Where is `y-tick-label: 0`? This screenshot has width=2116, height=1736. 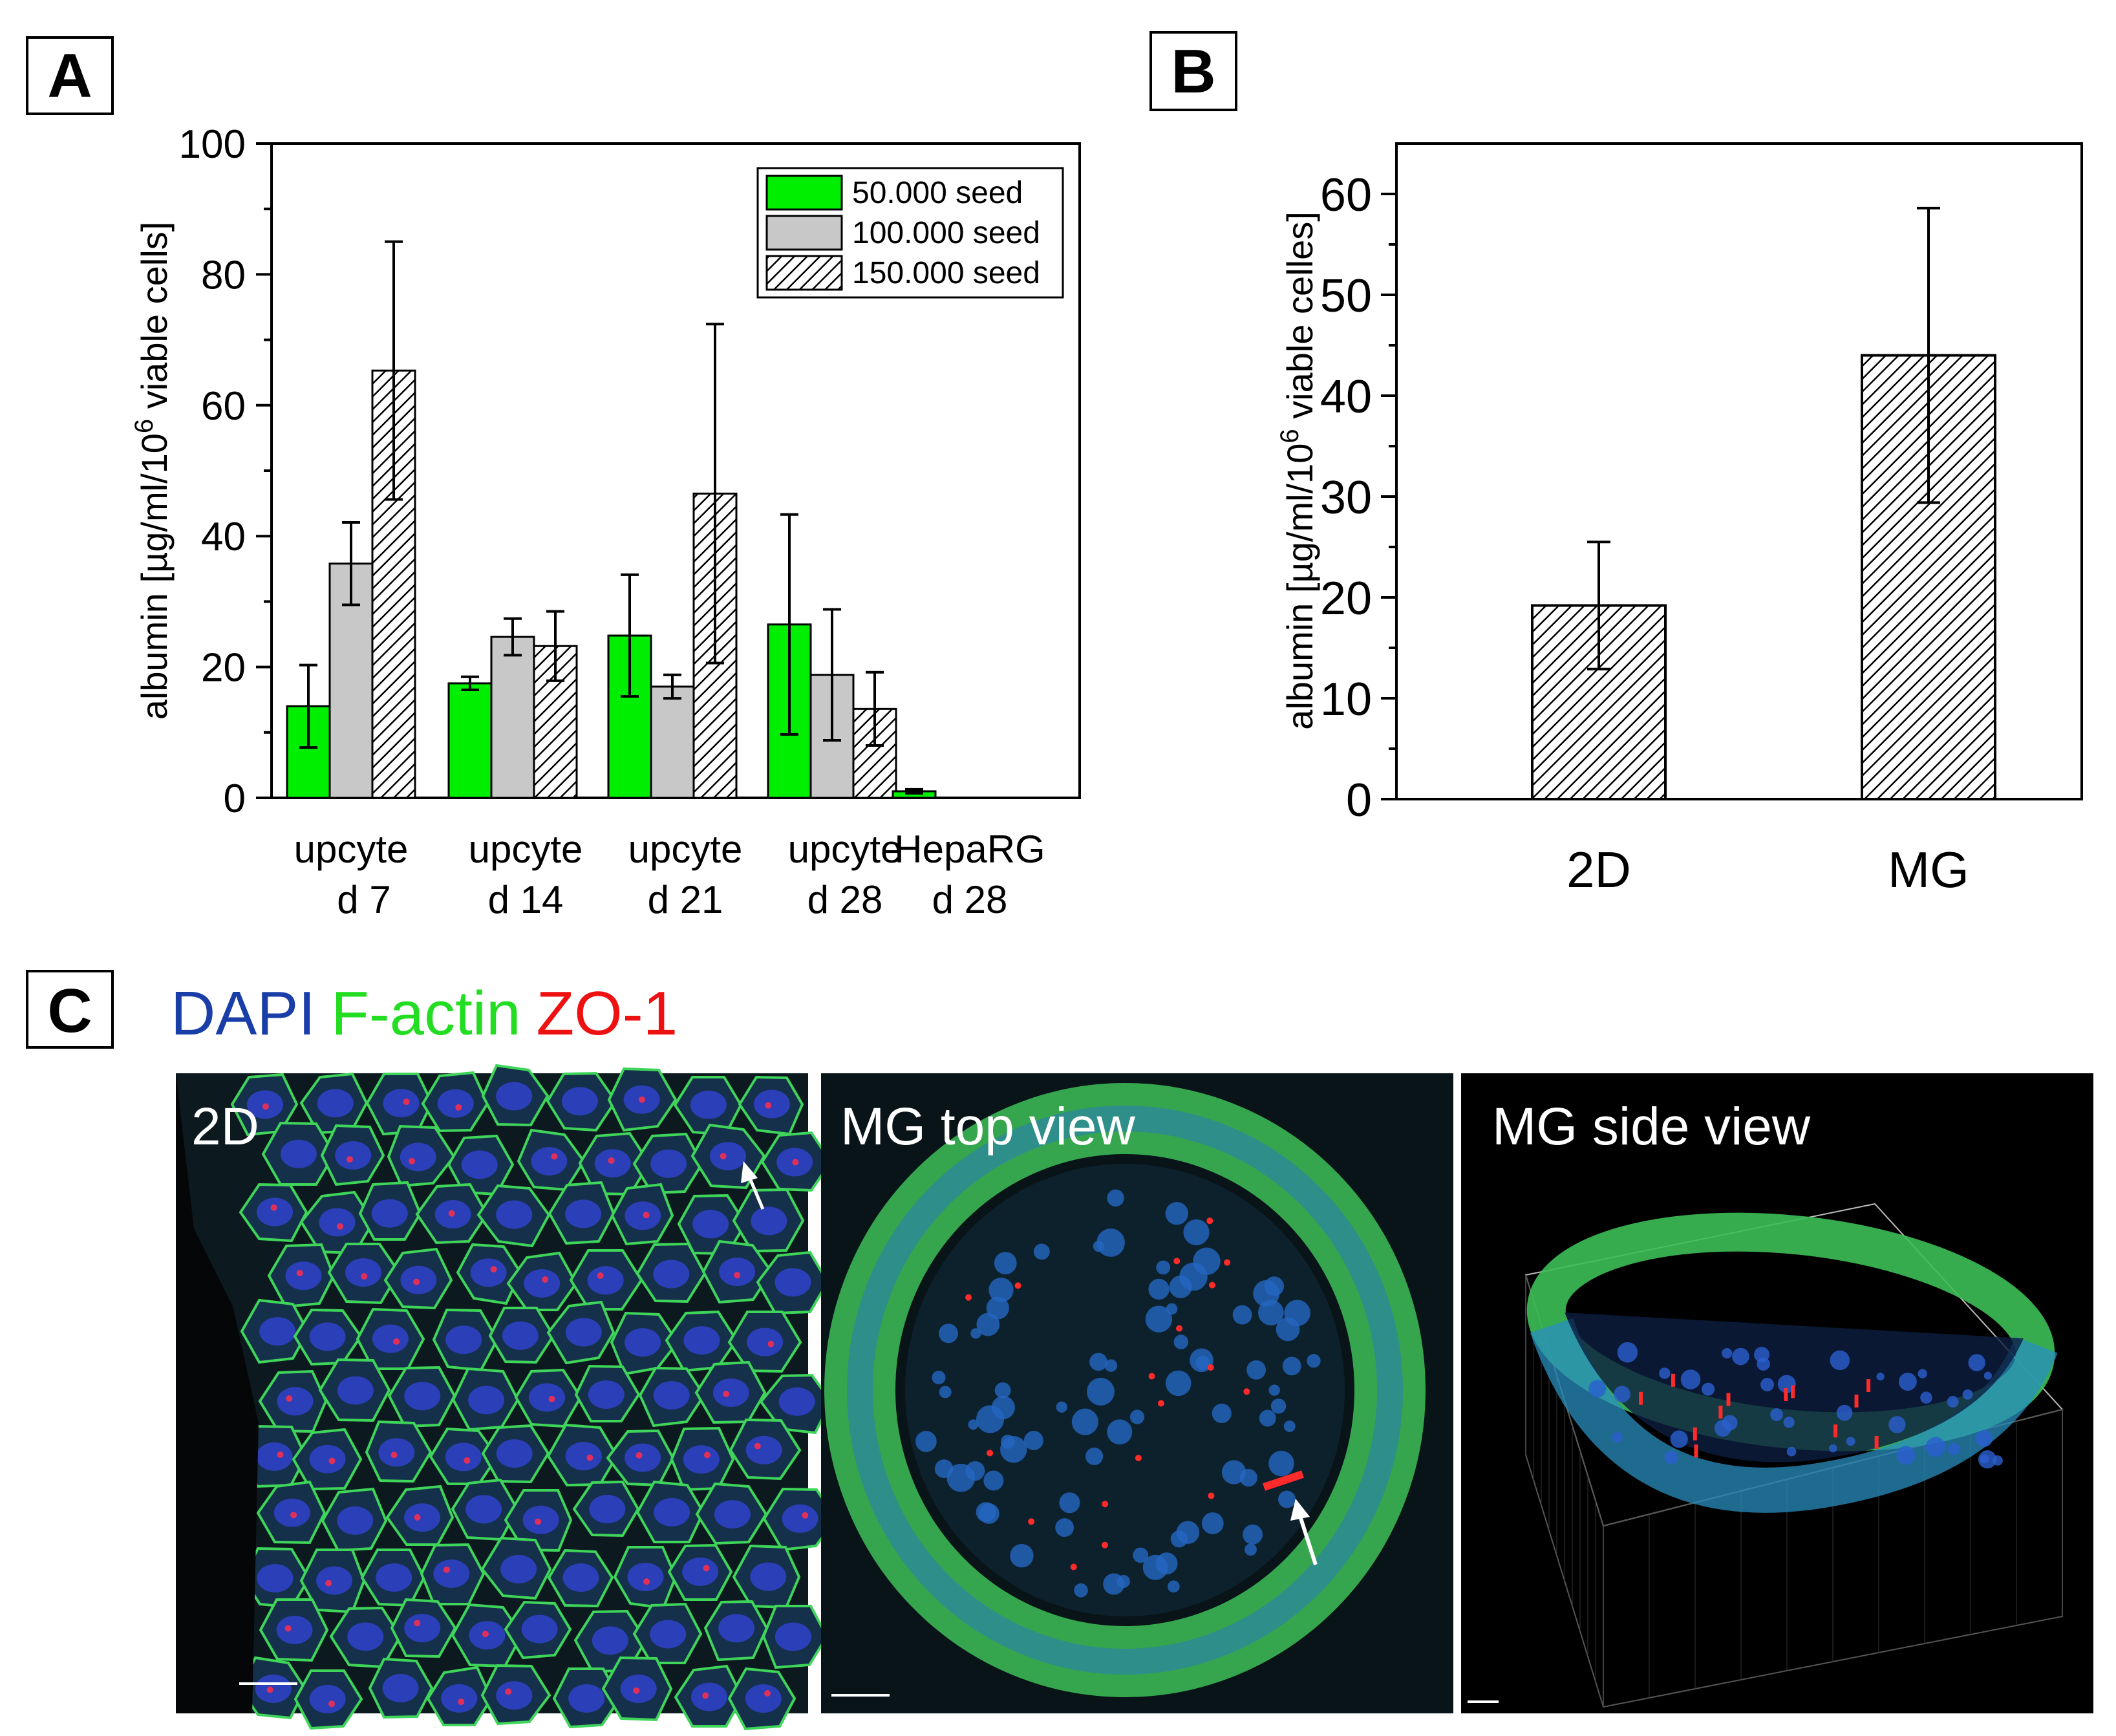
y-tick-label: 0 is located at coordinates (1359, 800).